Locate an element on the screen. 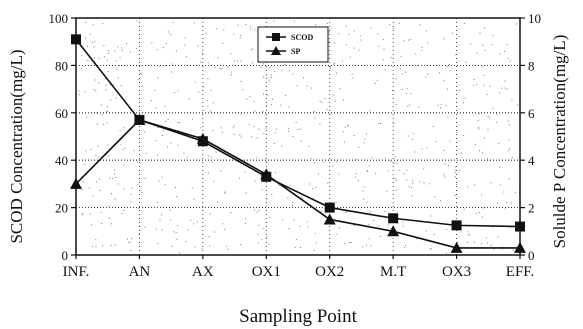 This screenshot has height=329, width=583. right-tick-label: 0 is located at coordinates (531, 255).